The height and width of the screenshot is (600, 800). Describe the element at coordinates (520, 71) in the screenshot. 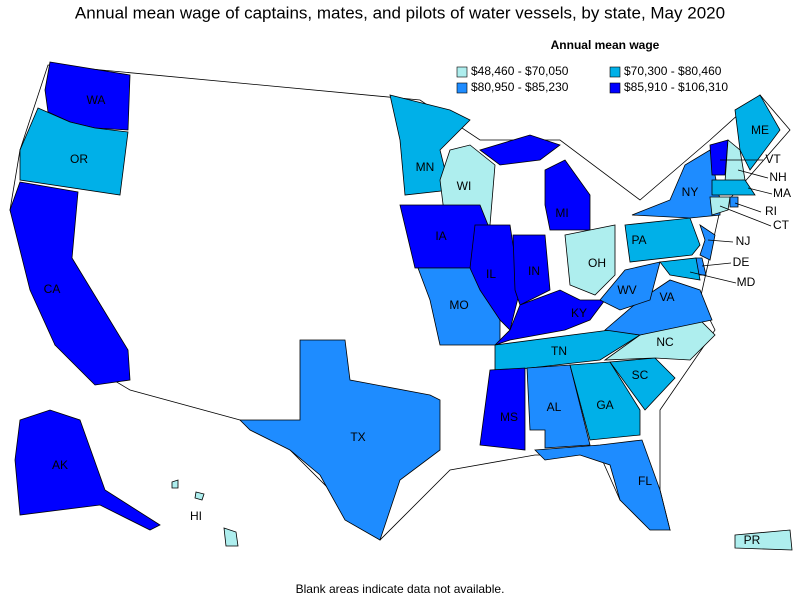

I see `legend-label: $48,460 - $70,050` at that location.